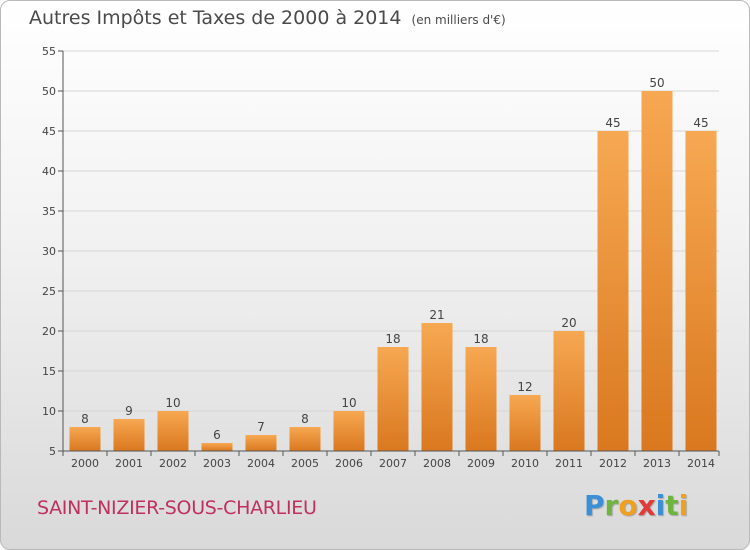 This screenshot has width=750, height=550. What do you see at coordinates (525, 463) in the screenshot?
I see `x-tick-label-2010: 2010` at bounding box center [525, 463].